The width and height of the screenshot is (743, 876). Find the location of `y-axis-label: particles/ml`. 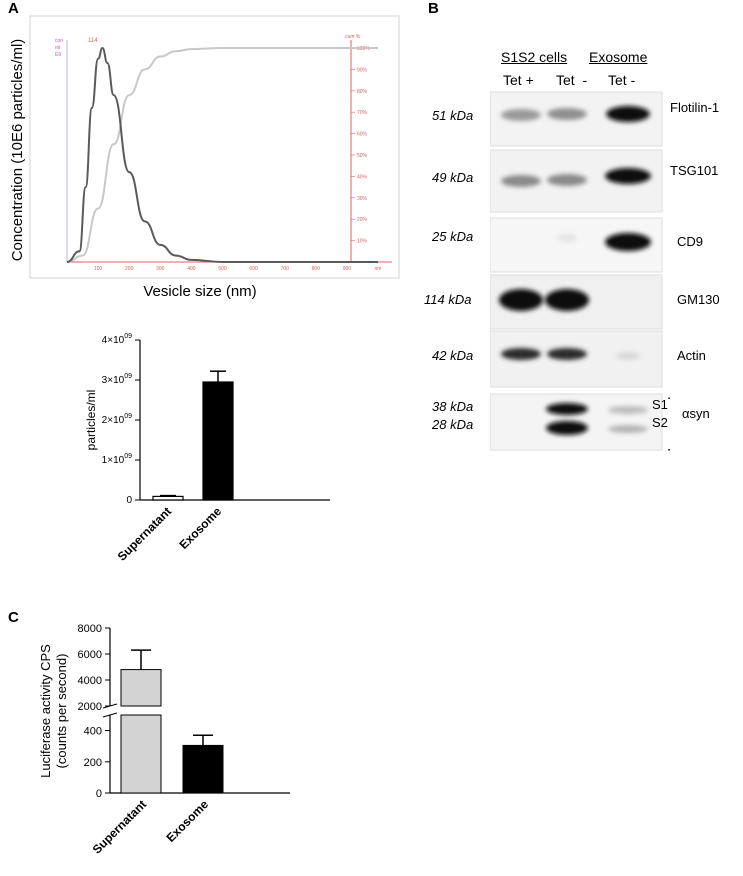

y-axis-label: particles/ml is located at coordinates (91, 420).